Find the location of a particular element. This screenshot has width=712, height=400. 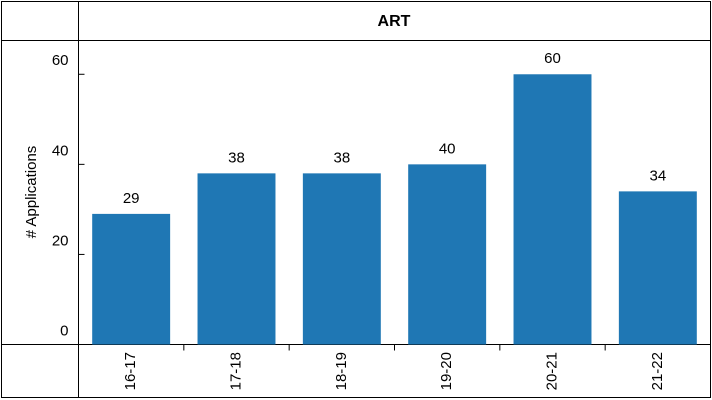

chart-title: ART is located at coordinates (394, 21).